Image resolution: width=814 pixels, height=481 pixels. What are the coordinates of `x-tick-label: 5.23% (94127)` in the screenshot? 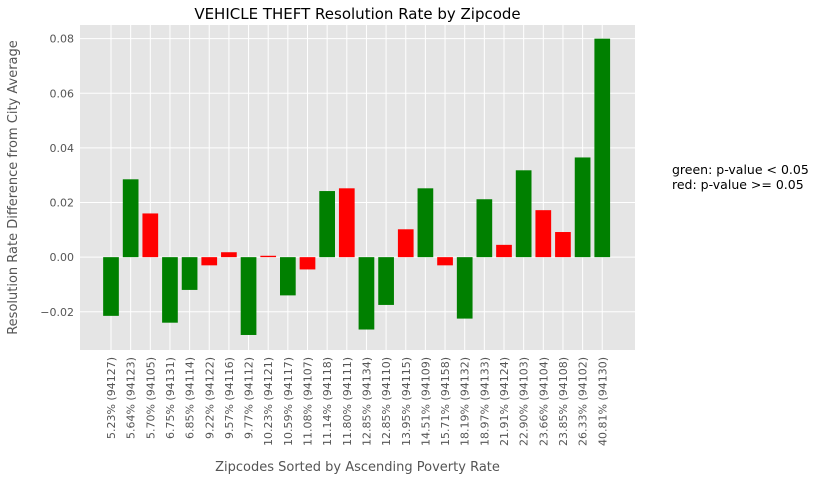 It's located at (111, 398).